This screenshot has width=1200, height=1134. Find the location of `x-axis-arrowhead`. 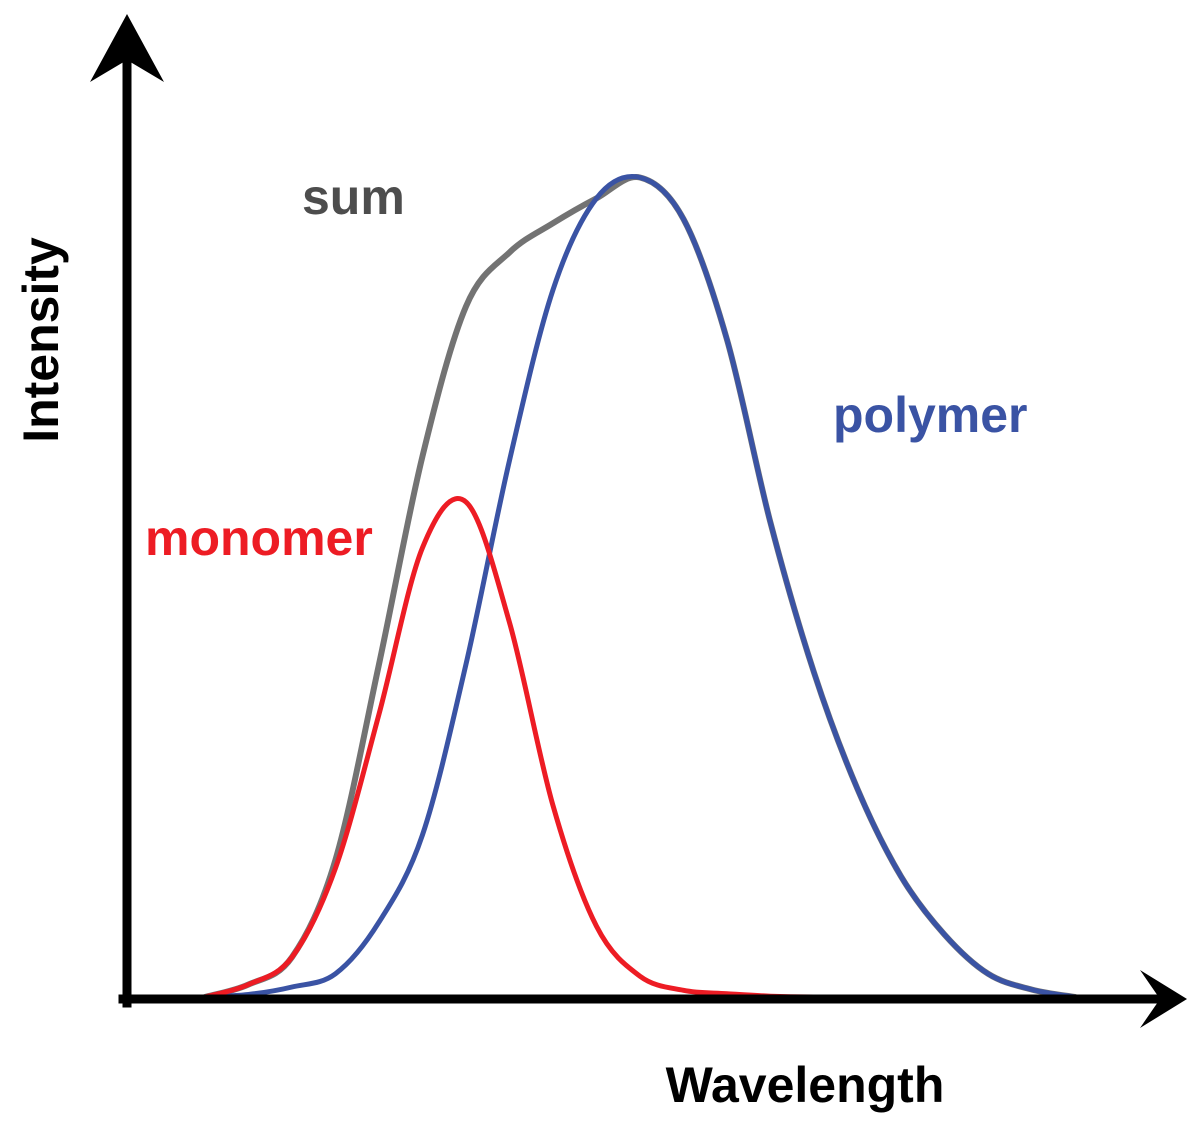

x-axis-arrowhead is located at coordinates (1163, 999).